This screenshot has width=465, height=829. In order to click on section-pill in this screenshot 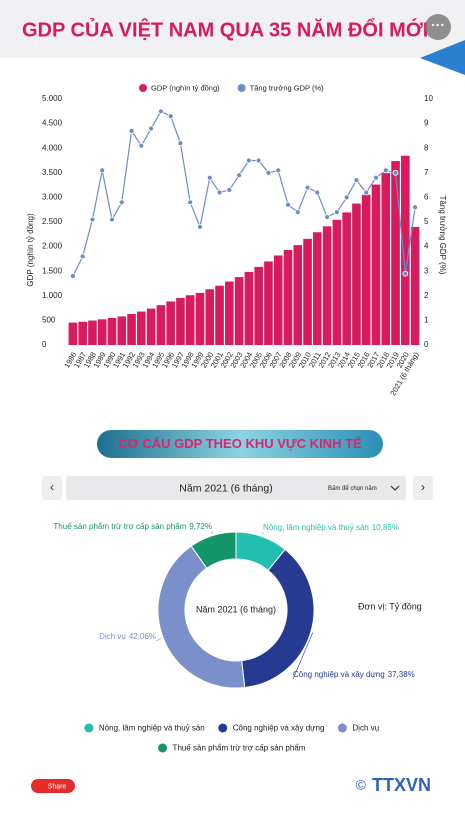, I will do `click(240, 444)`.